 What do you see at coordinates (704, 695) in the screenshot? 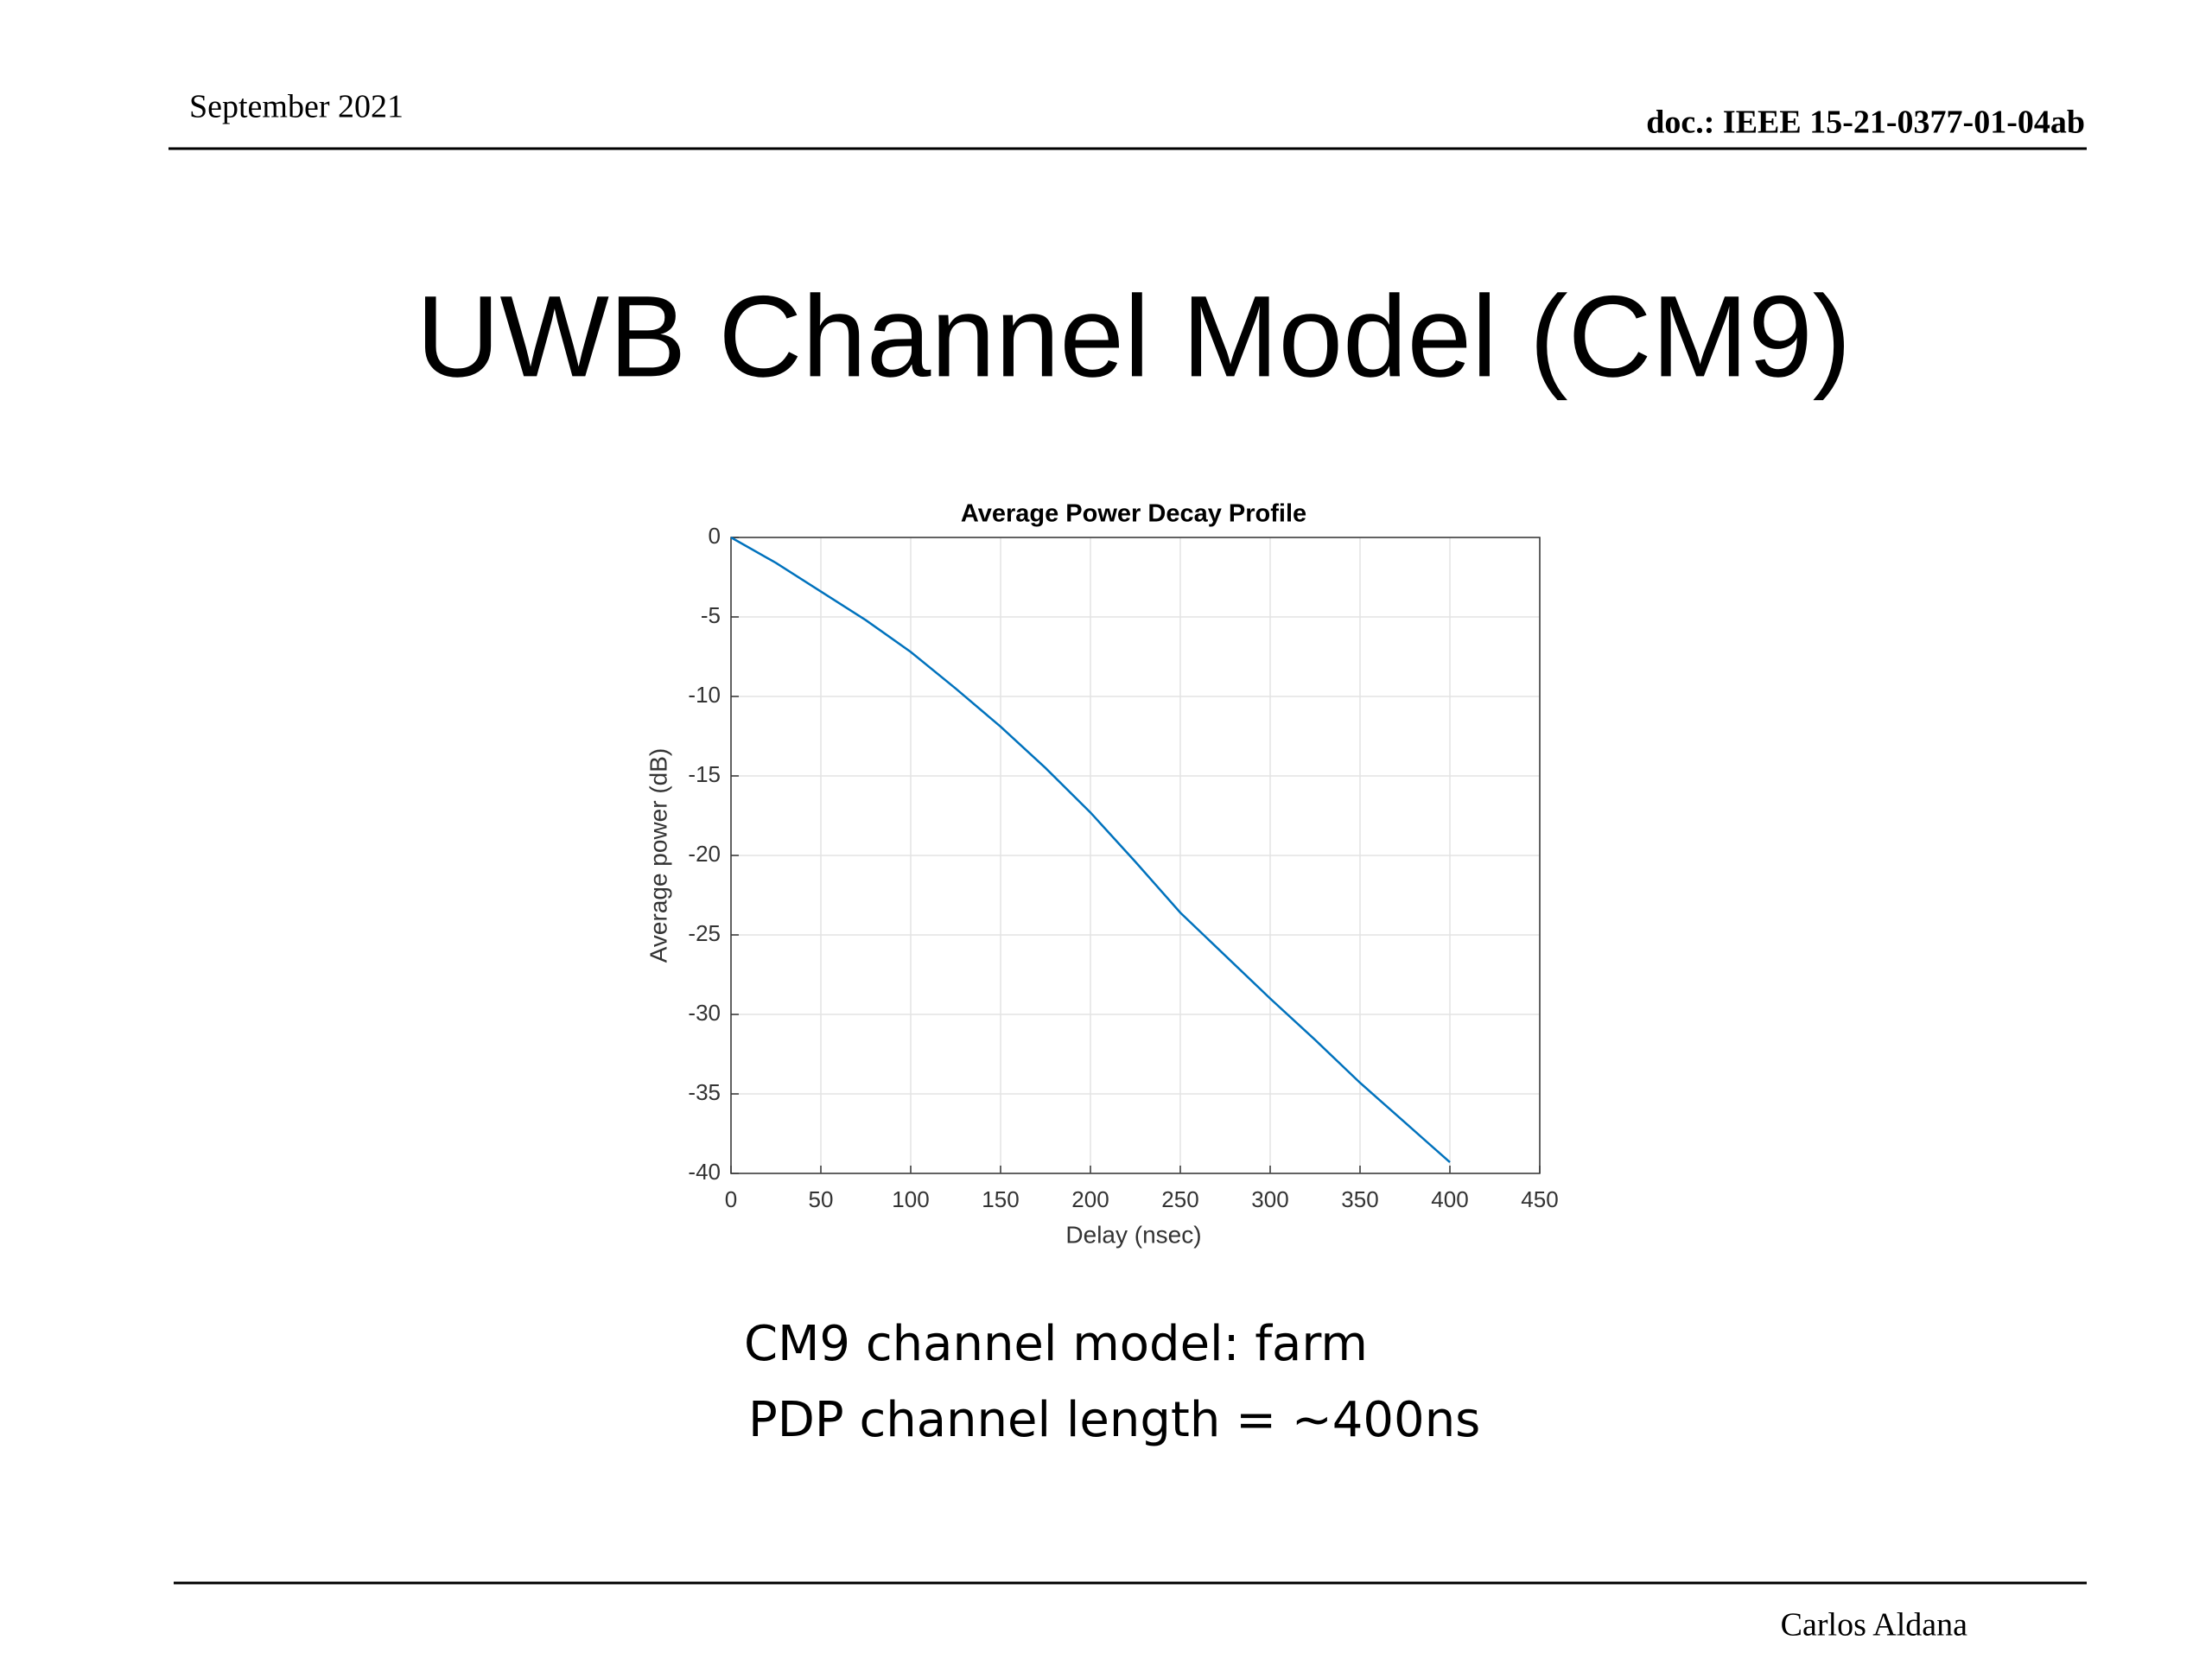
I see `y-tick-label: -10` at bounding box center [704, 695].